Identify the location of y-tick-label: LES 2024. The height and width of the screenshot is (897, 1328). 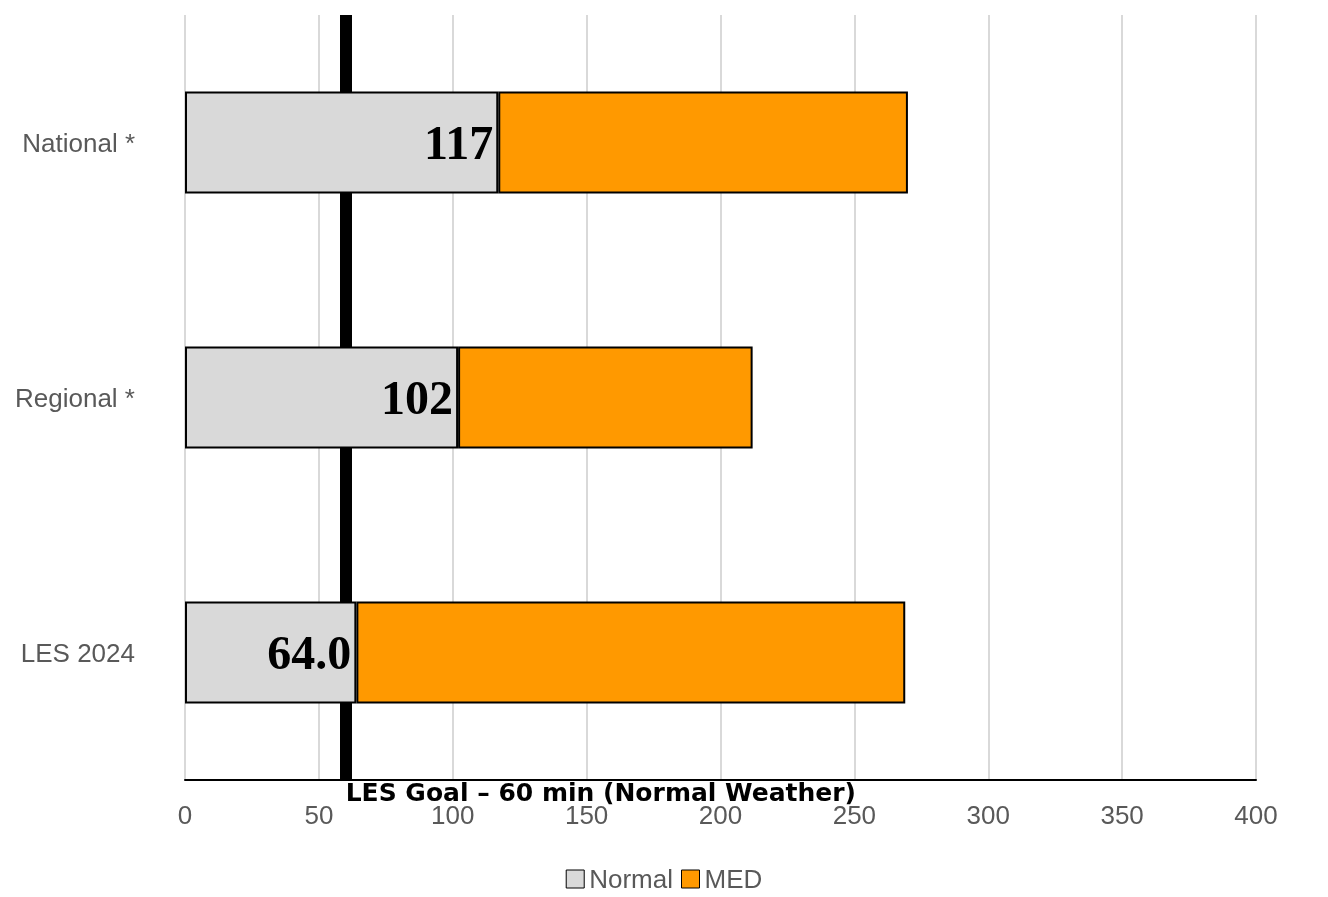
(77, 652).